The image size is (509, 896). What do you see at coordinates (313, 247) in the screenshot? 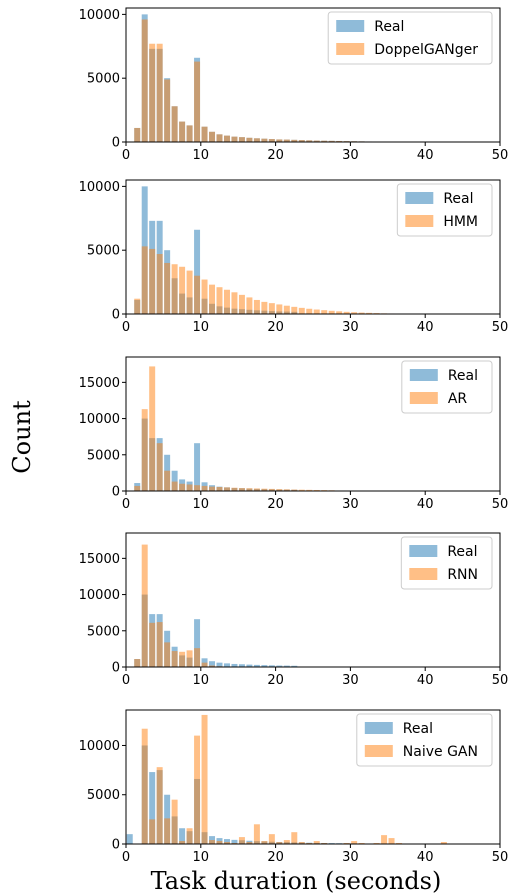
I see `plot-frame` at bounding box center [313, 247].